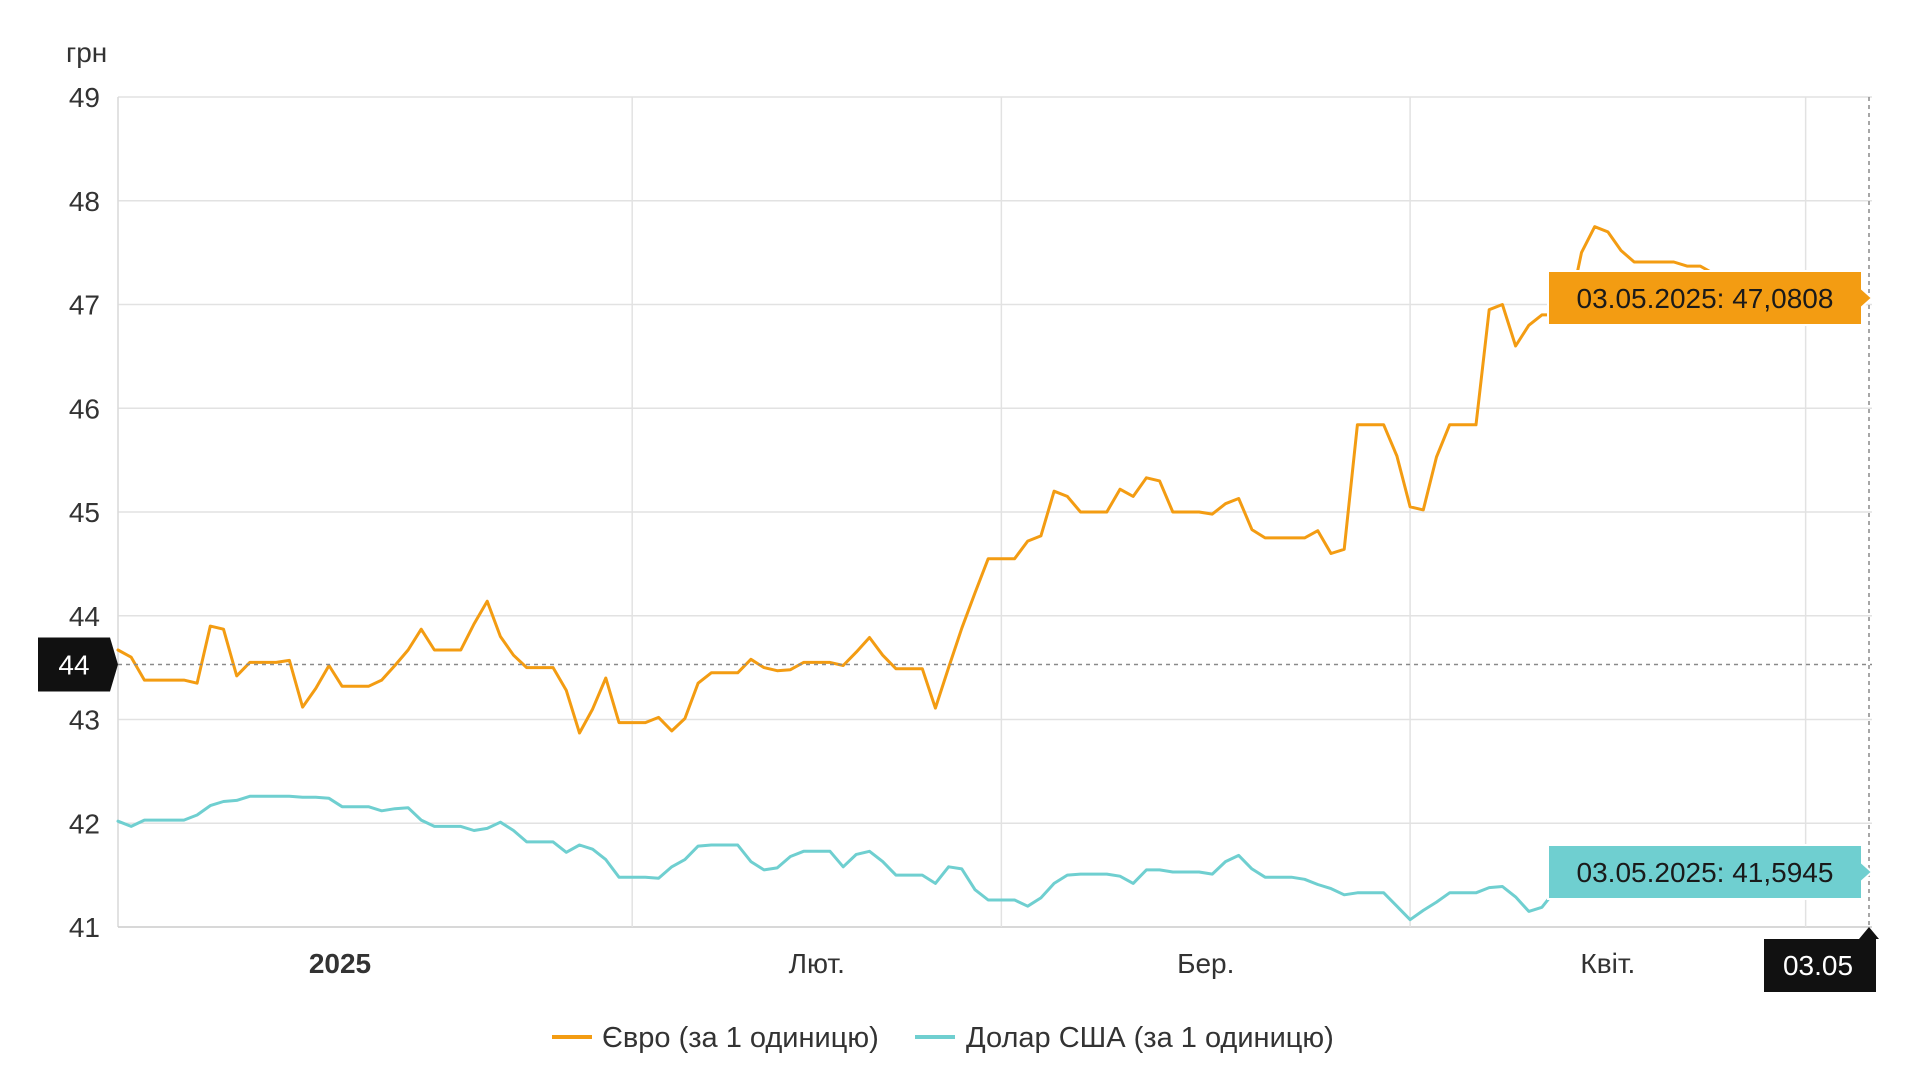  What do you see at coordinates (84, 305) in the screenshot?
I see `y-tick-label: 47` at bounding box center [84, 305].